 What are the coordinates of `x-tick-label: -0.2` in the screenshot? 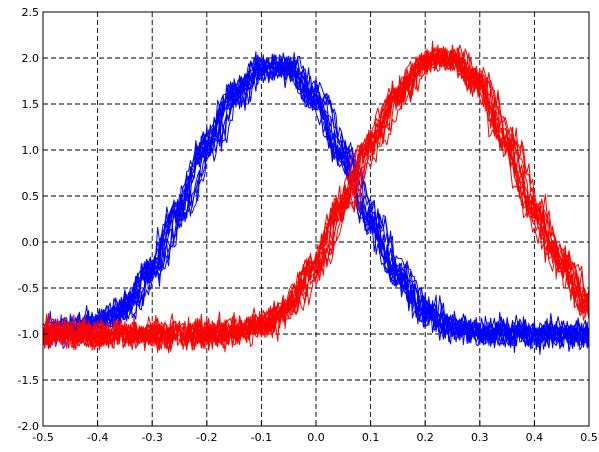 It's located at (206, 437).